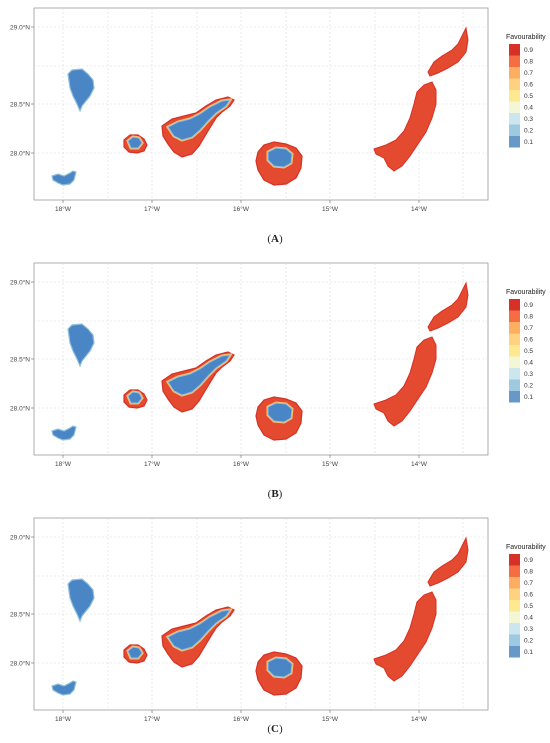 The image size is (550, 743). What do you see at coordinates (275, 239) in the screenshot?
I see `panel-a-caption: (A)` at bounding box center [275, 239].